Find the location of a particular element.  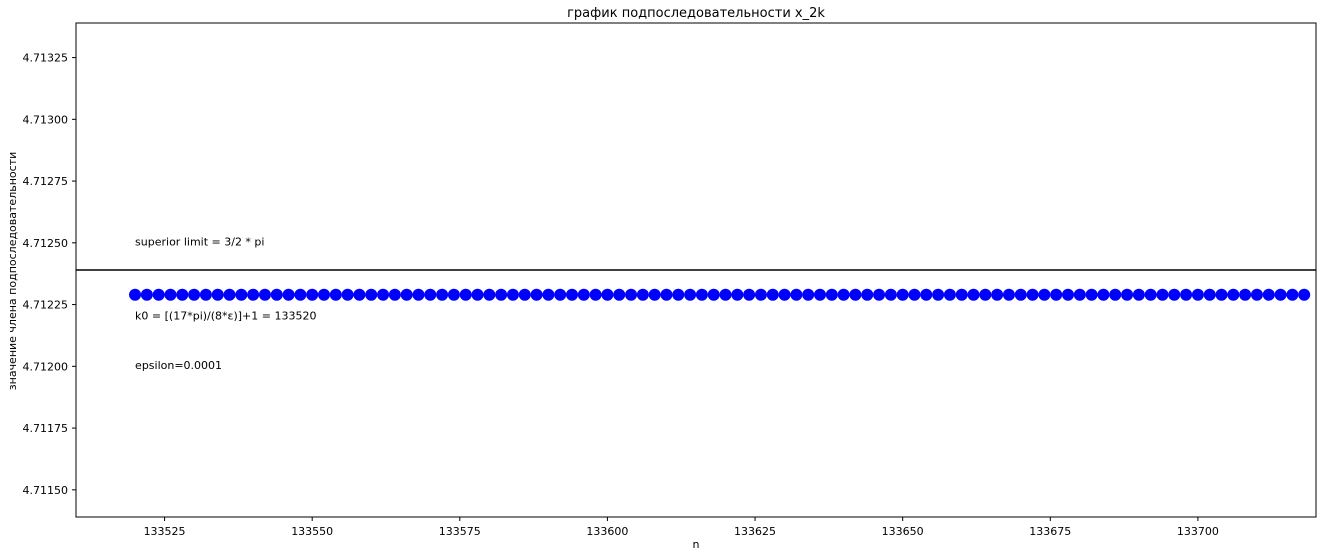

x-axis-label: n is located at coordinates (696, 544).